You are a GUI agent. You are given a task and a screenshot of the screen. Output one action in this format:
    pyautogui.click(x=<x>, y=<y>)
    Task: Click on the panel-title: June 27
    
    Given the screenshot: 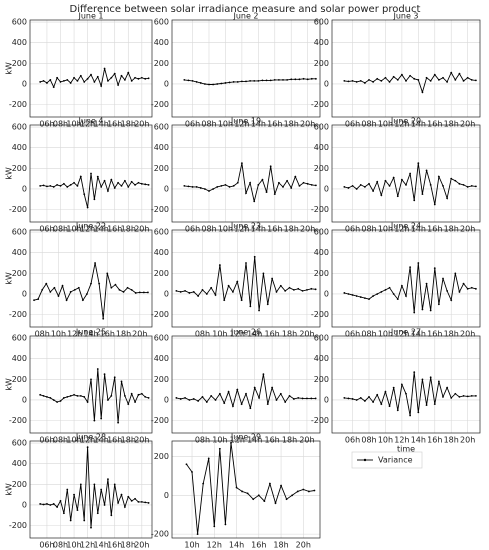 What is the action you would take?
    pyautogui.click(x=405, y=332)
    